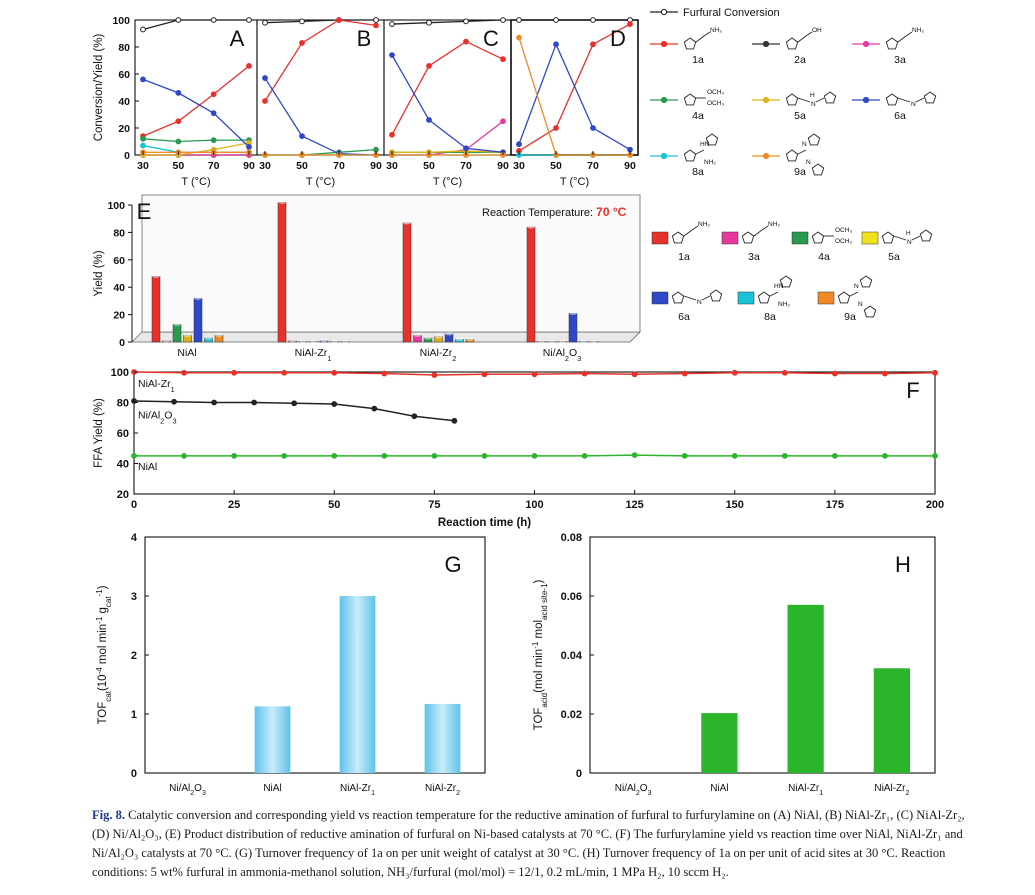 The width and height of the screenshot is (1035, 895). Describe the element at coordinates (912, 390) in the screenshot. I see `panel-label: F` at that location.